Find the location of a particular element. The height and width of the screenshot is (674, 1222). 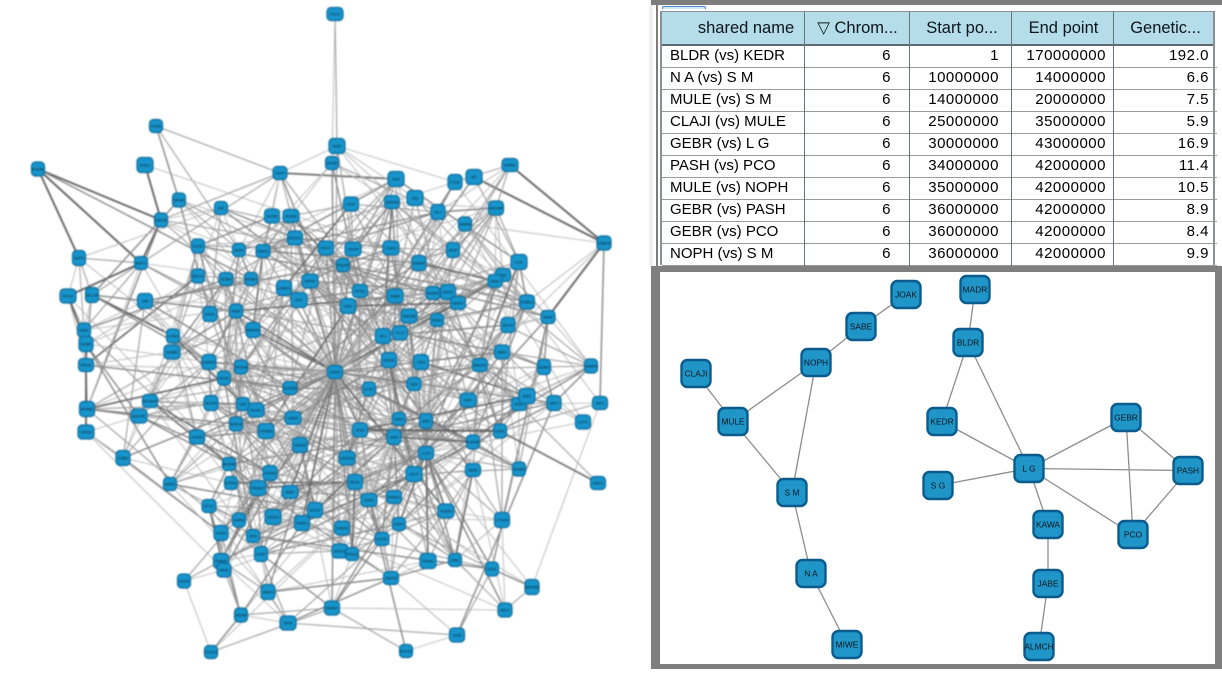

svg-text: RBPNO is located at coordinates (253, 331).